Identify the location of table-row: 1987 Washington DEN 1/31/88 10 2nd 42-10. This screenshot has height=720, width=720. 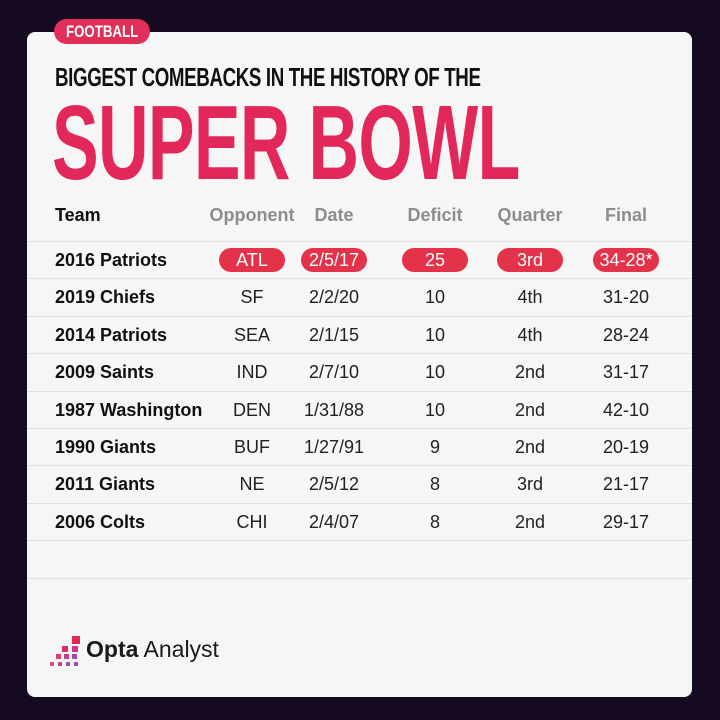
(359, 409).